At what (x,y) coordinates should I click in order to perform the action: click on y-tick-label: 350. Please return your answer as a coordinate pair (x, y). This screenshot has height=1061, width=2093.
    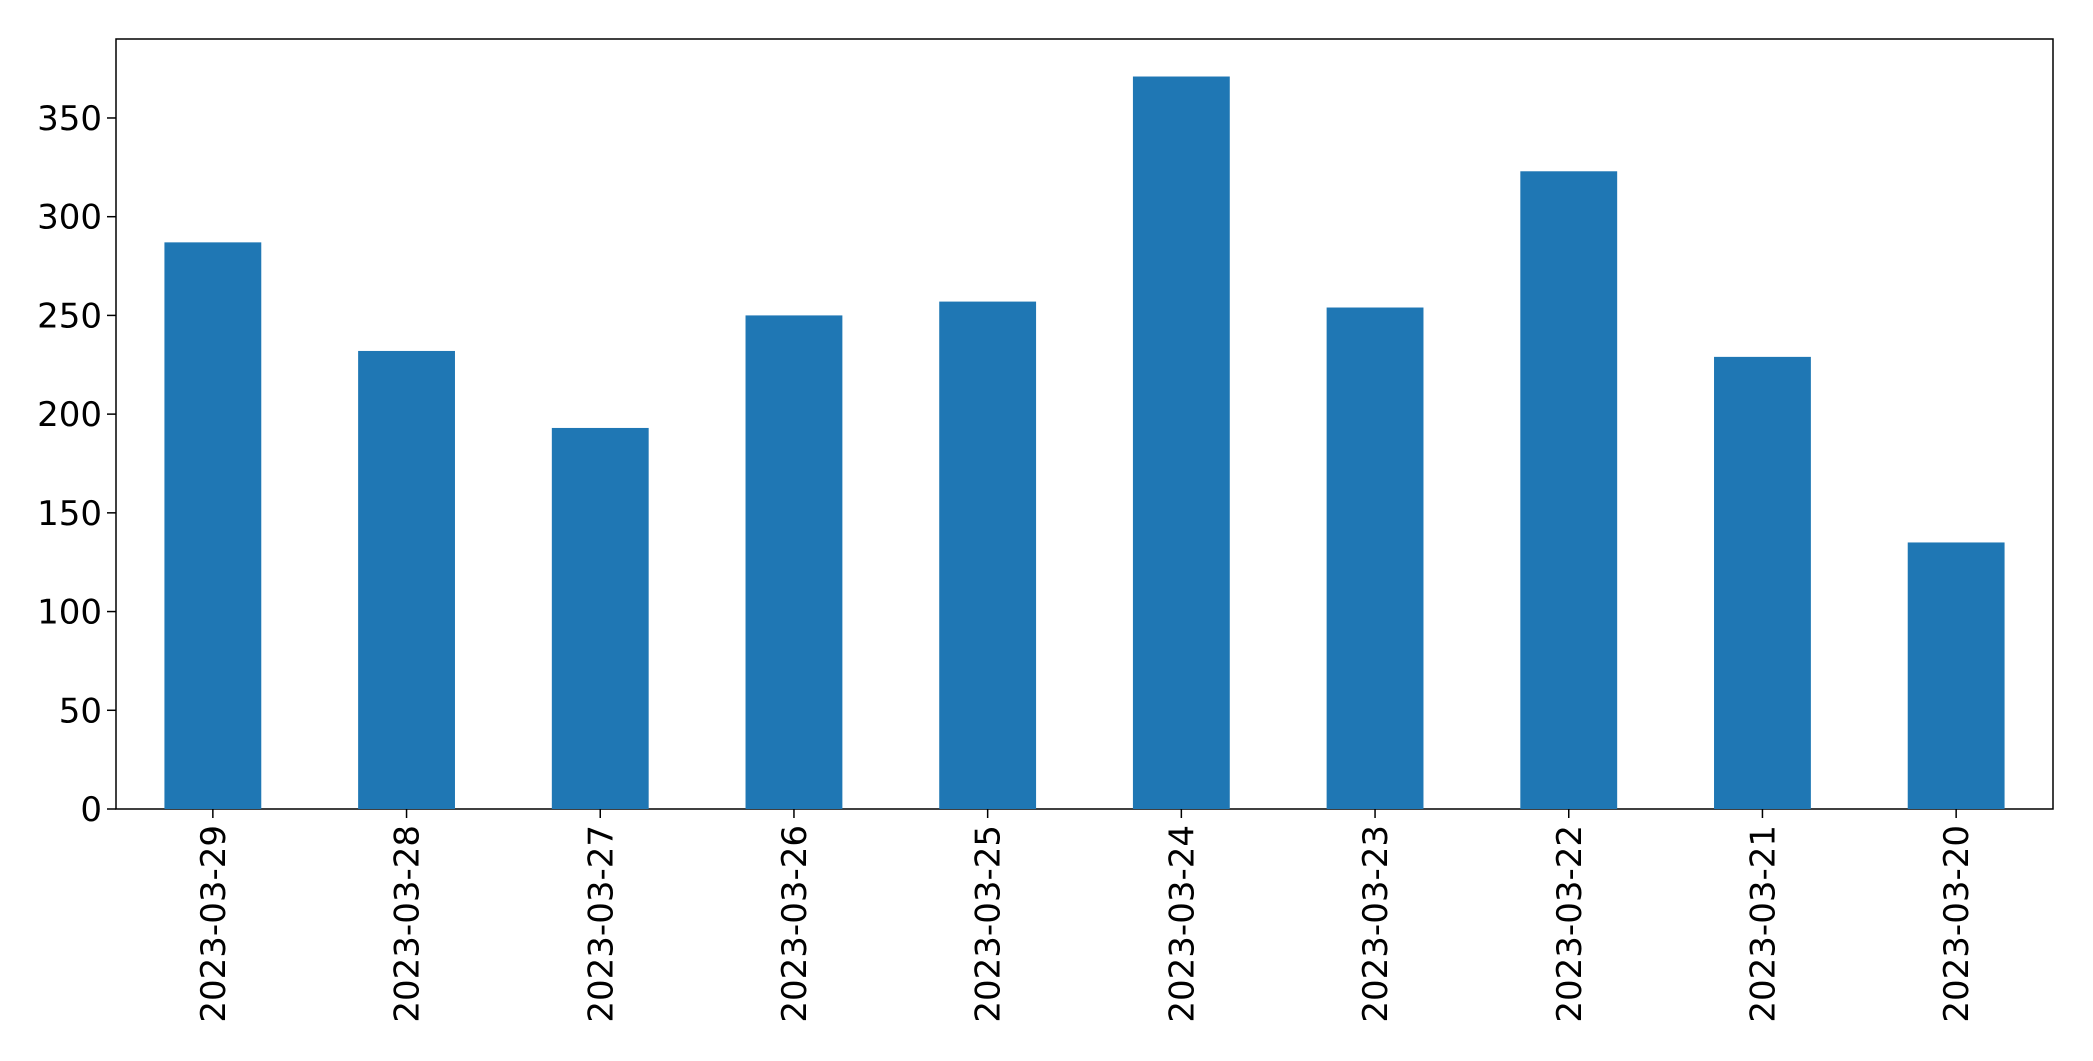
    Looking at the image, I should click on (69, 119).